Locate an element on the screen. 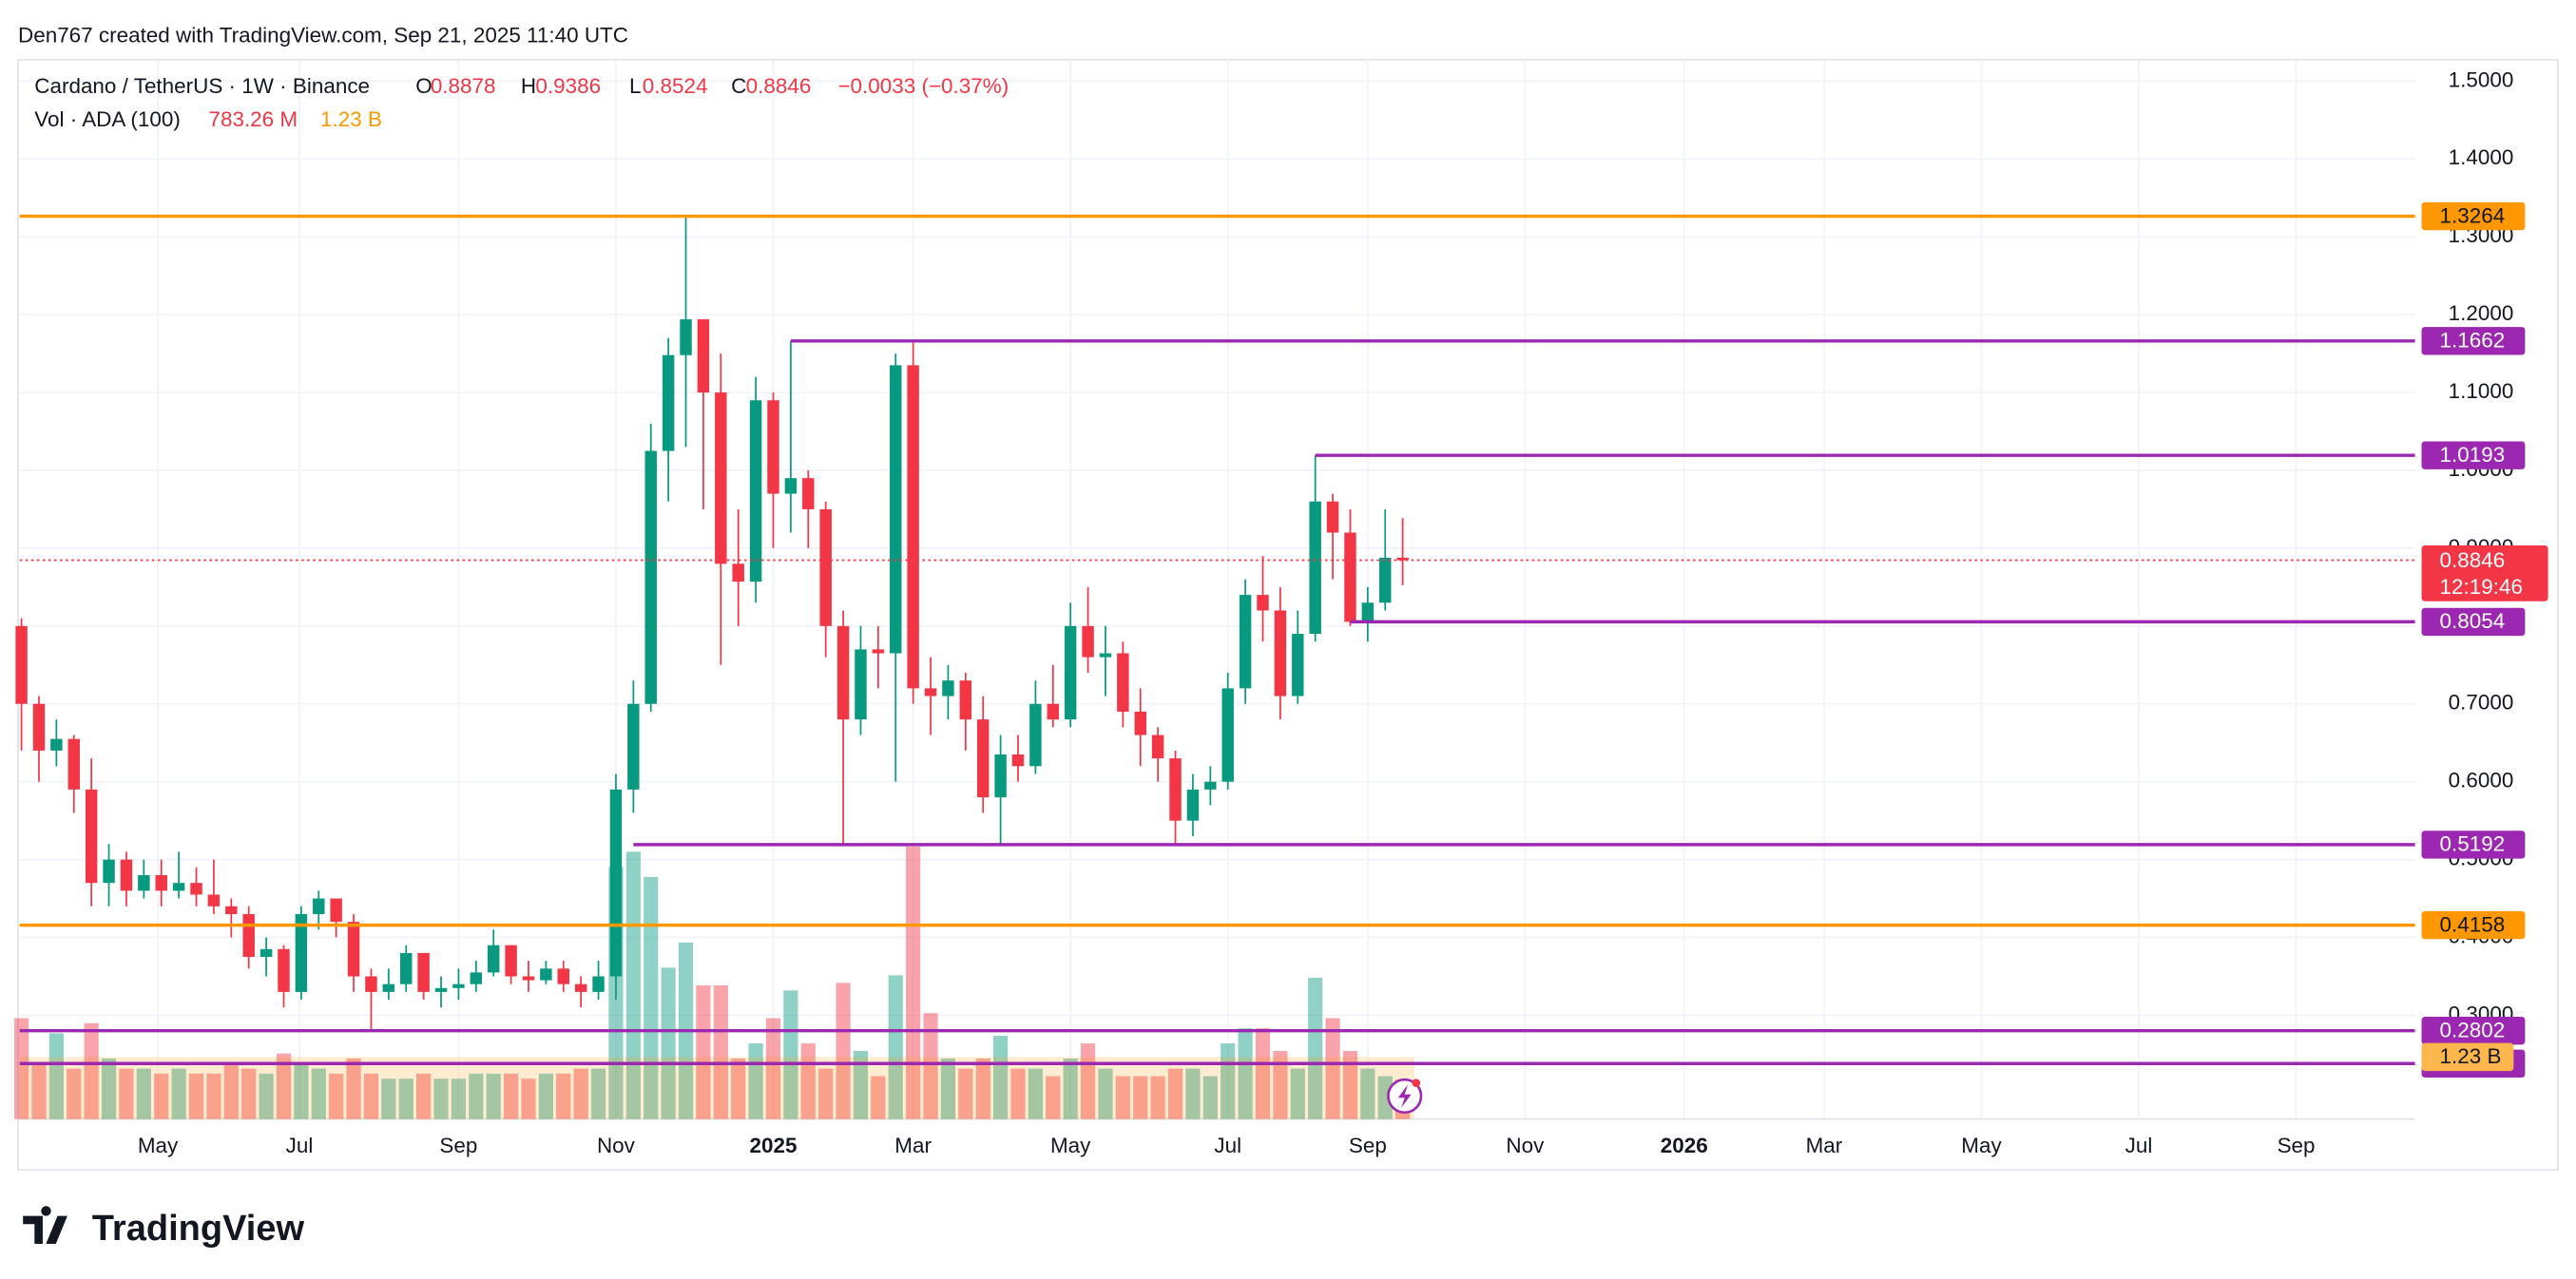  x-tick-label: May is located at coordinates (1981, 1145).